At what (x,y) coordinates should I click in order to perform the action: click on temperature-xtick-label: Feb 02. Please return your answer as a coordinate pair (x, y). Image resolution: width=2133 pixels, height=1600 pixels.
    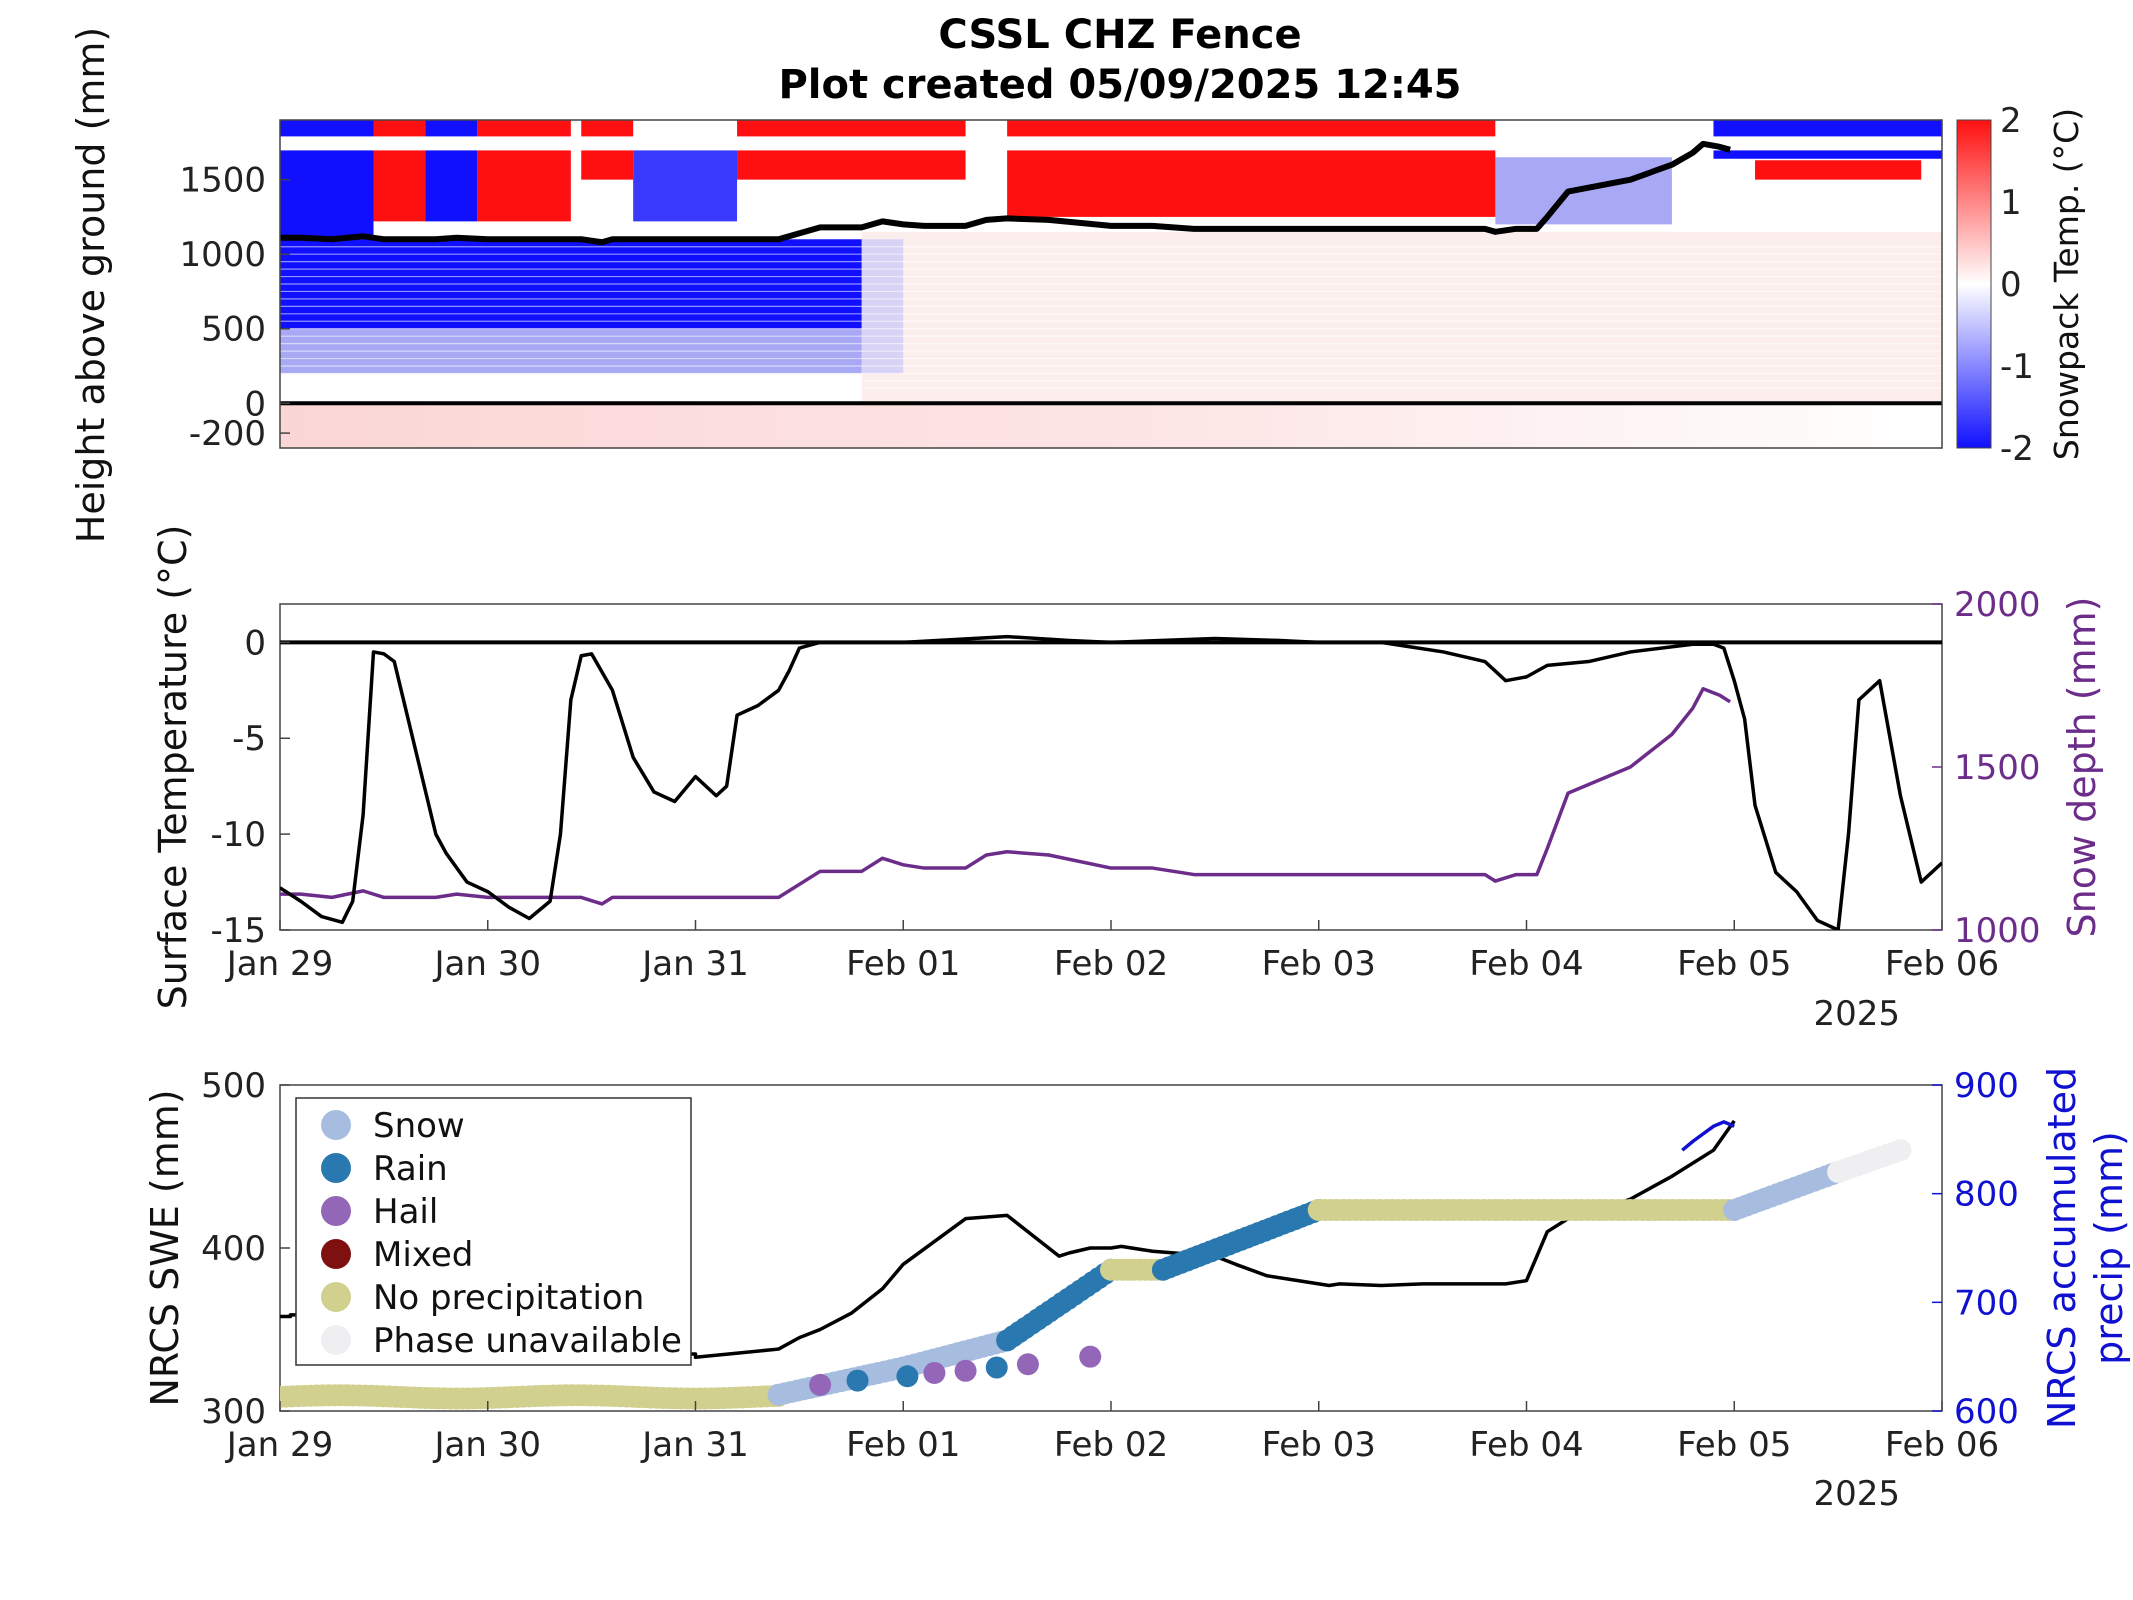
    Looking at the image, I should click on (1111, 964).